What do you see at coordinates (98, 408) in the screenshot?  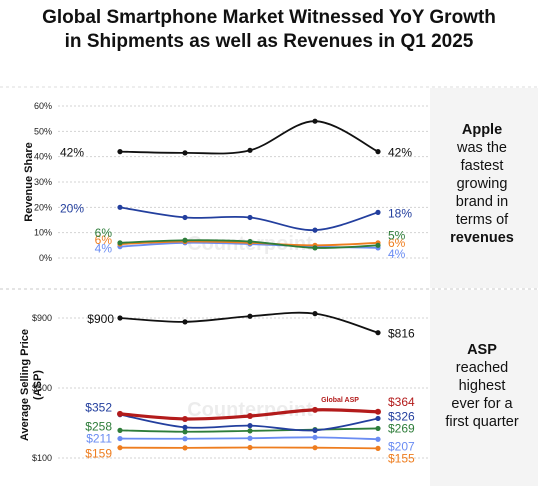 I see `series-start-label: $352` at bounding box center [98, 408].